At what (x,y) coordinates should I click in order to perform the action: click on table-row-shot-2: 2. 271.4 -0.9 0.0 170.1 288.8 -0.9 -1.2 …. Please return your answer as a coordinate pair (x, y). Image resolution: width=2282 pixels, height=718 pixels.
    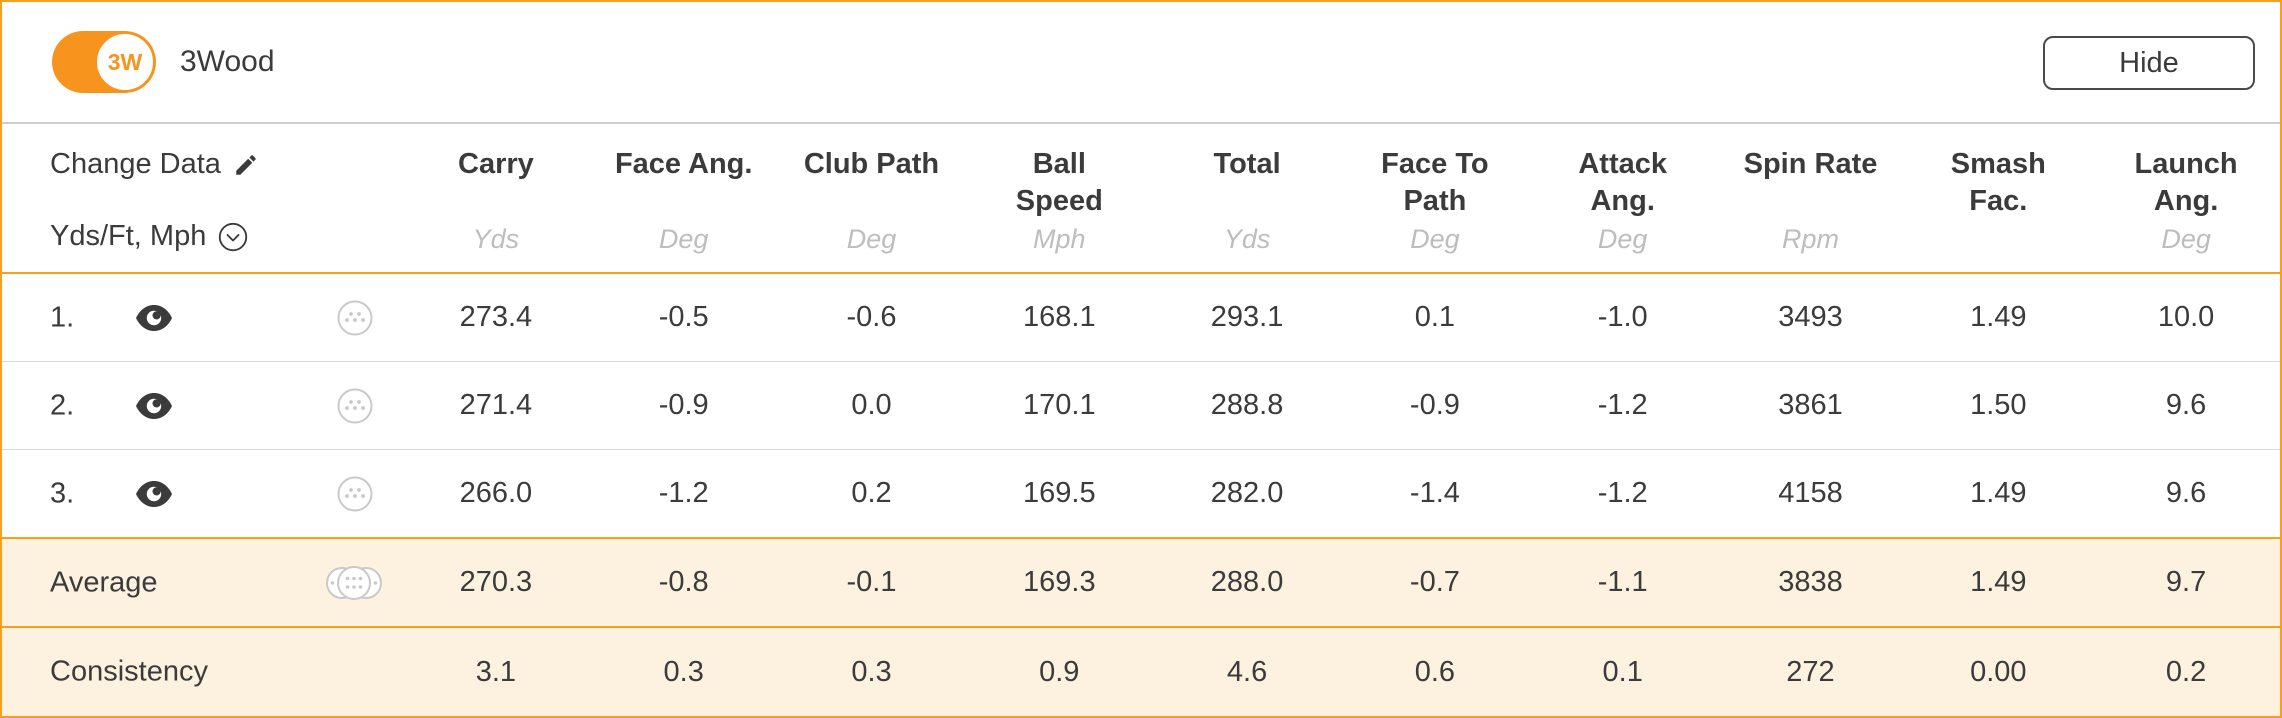
    Looking at the image, I should click on (1141, 406).